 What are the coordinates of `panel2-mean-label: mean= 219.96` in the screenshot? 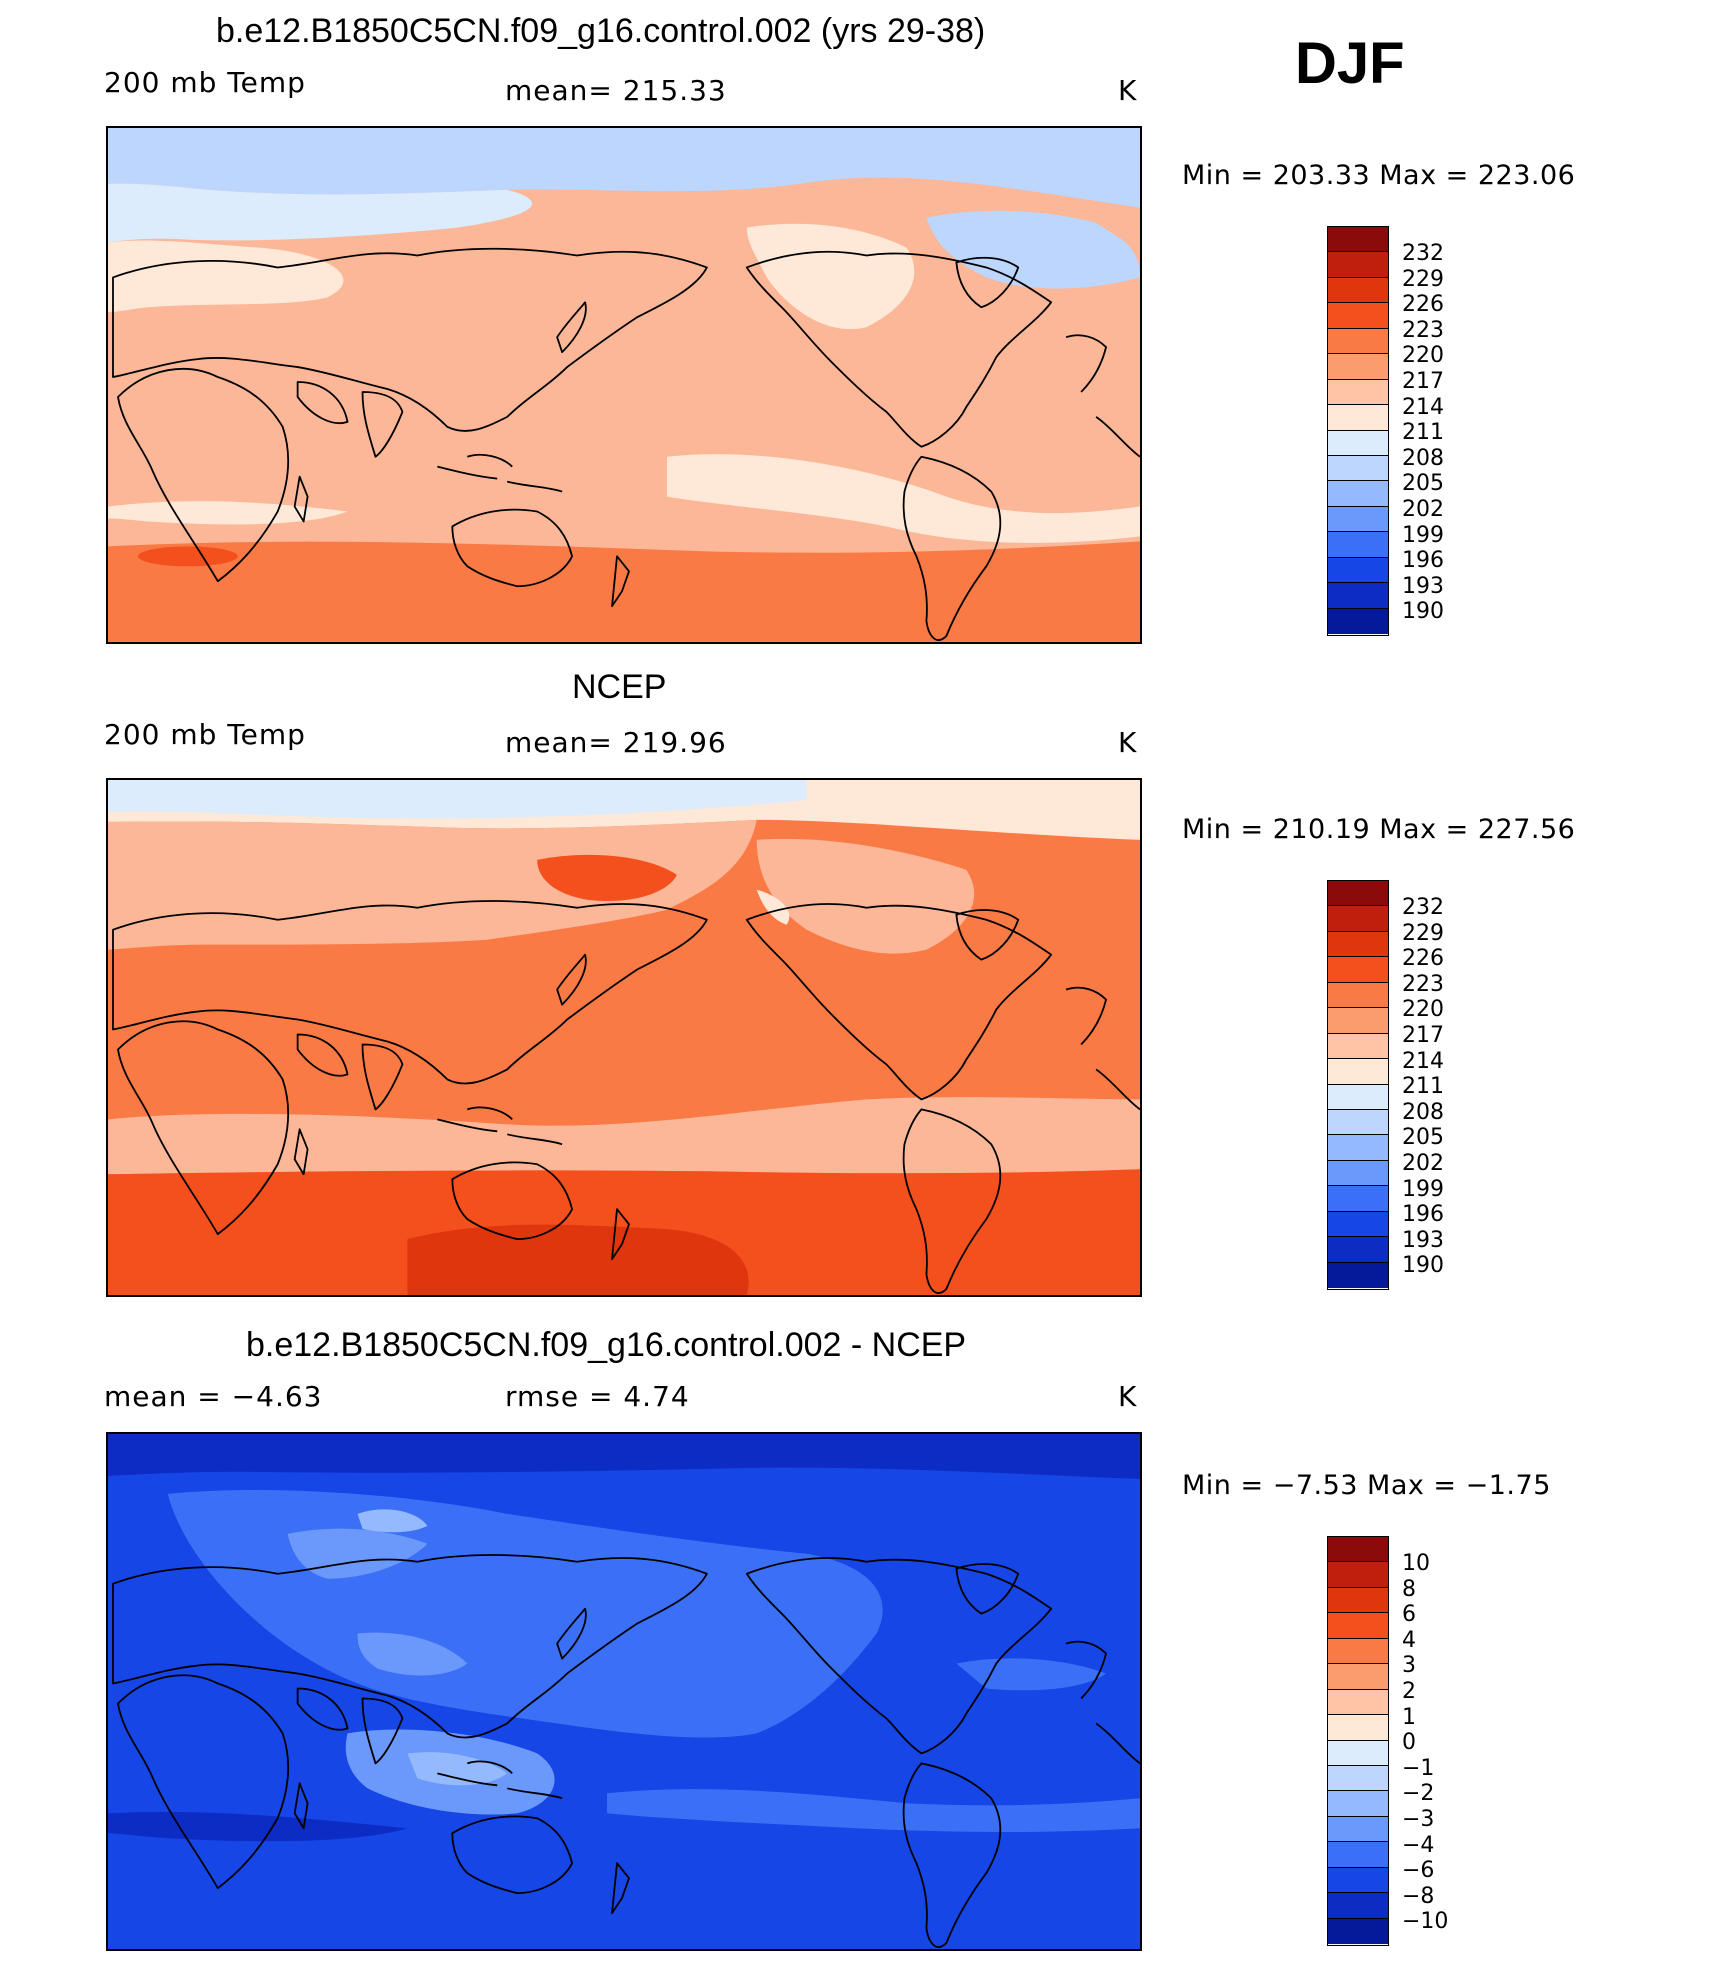 It's located at (616, 742).